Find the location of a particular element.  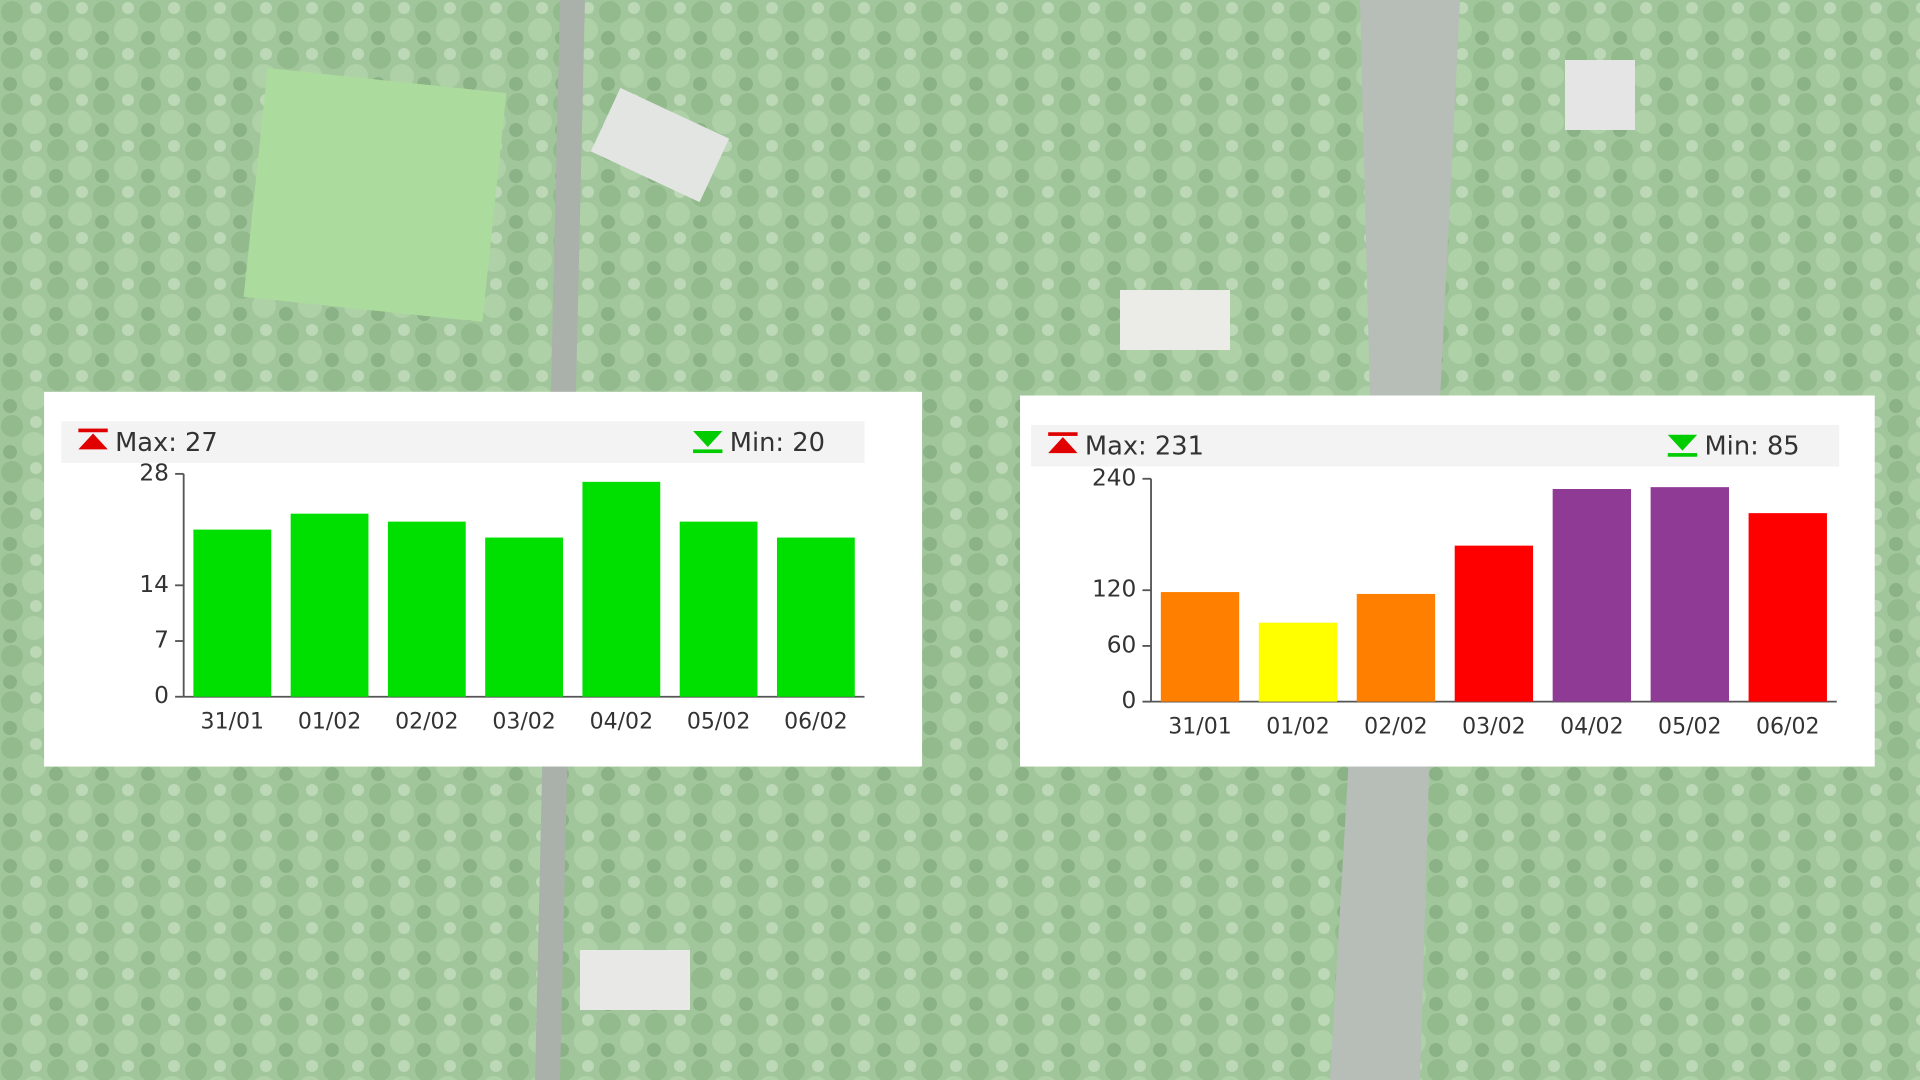

y-tick-label: 120 is located at coordinates (1114, 589).